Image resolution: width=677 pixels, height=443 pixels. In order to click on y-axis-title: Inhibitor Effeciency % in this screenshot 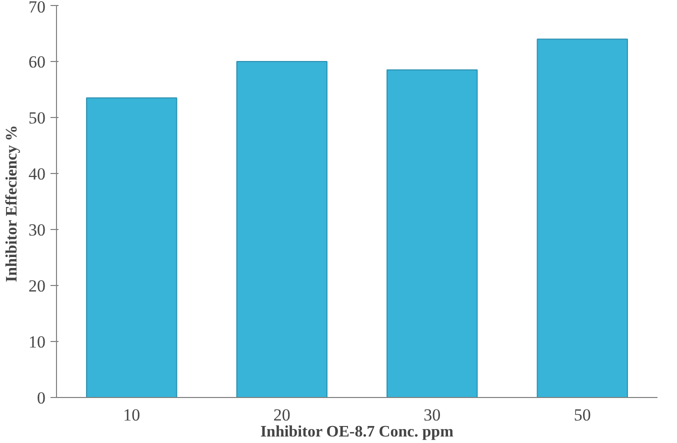, I will do `click(12, 203)`.